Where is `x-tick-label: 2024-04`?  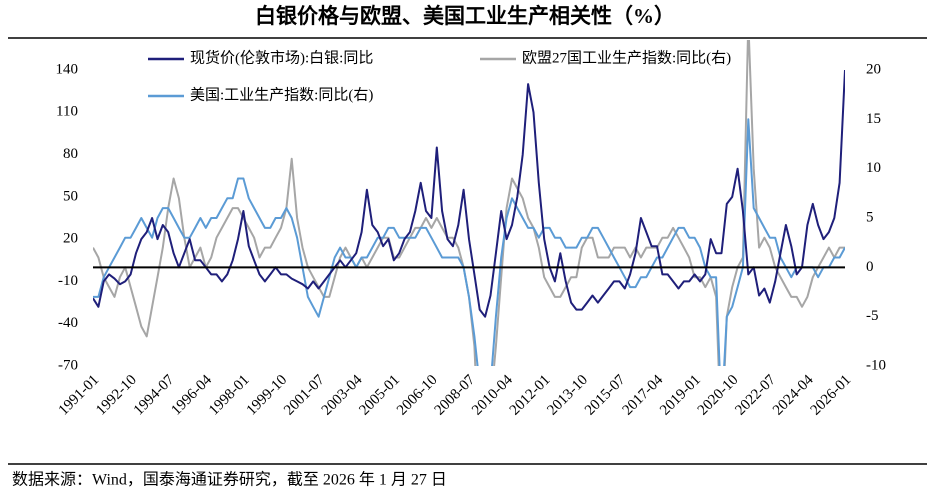 x-tick-label: 2024-04 is located at coordinates (793, 395).